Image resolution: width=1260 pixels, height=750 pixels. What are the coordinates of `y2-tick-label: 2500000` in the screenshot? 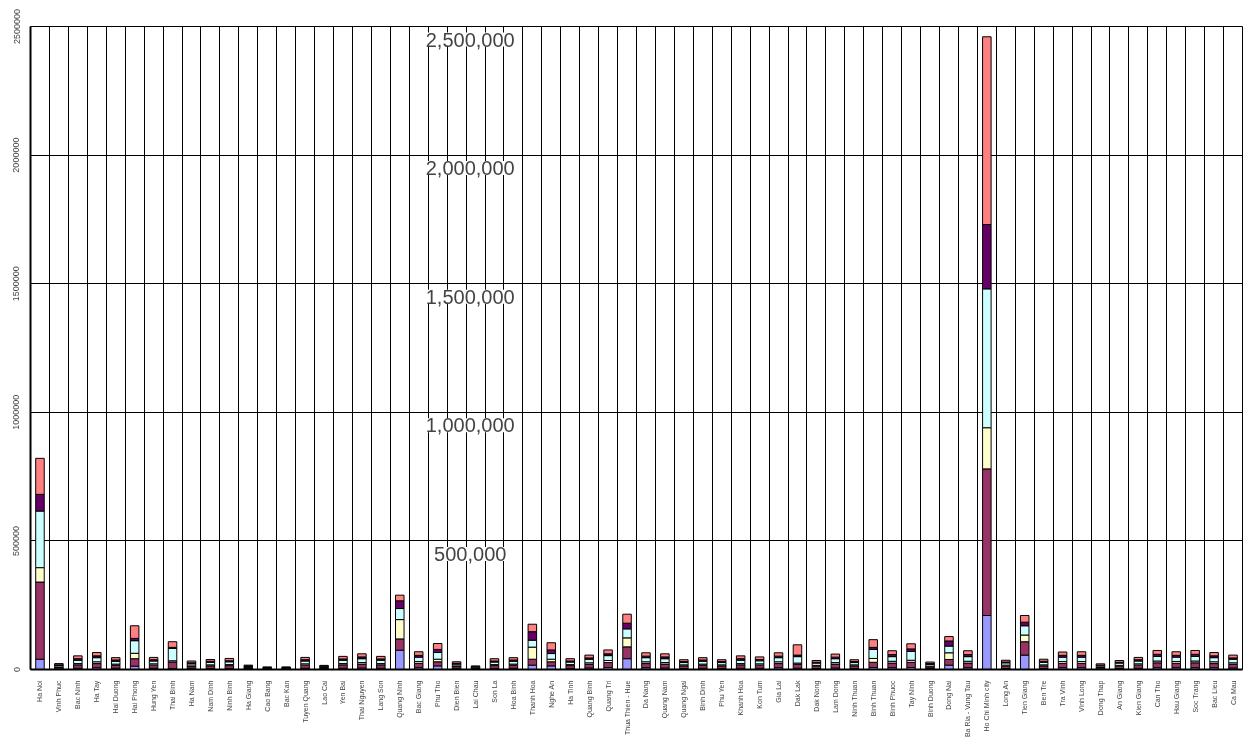 It's located at (16, 26).